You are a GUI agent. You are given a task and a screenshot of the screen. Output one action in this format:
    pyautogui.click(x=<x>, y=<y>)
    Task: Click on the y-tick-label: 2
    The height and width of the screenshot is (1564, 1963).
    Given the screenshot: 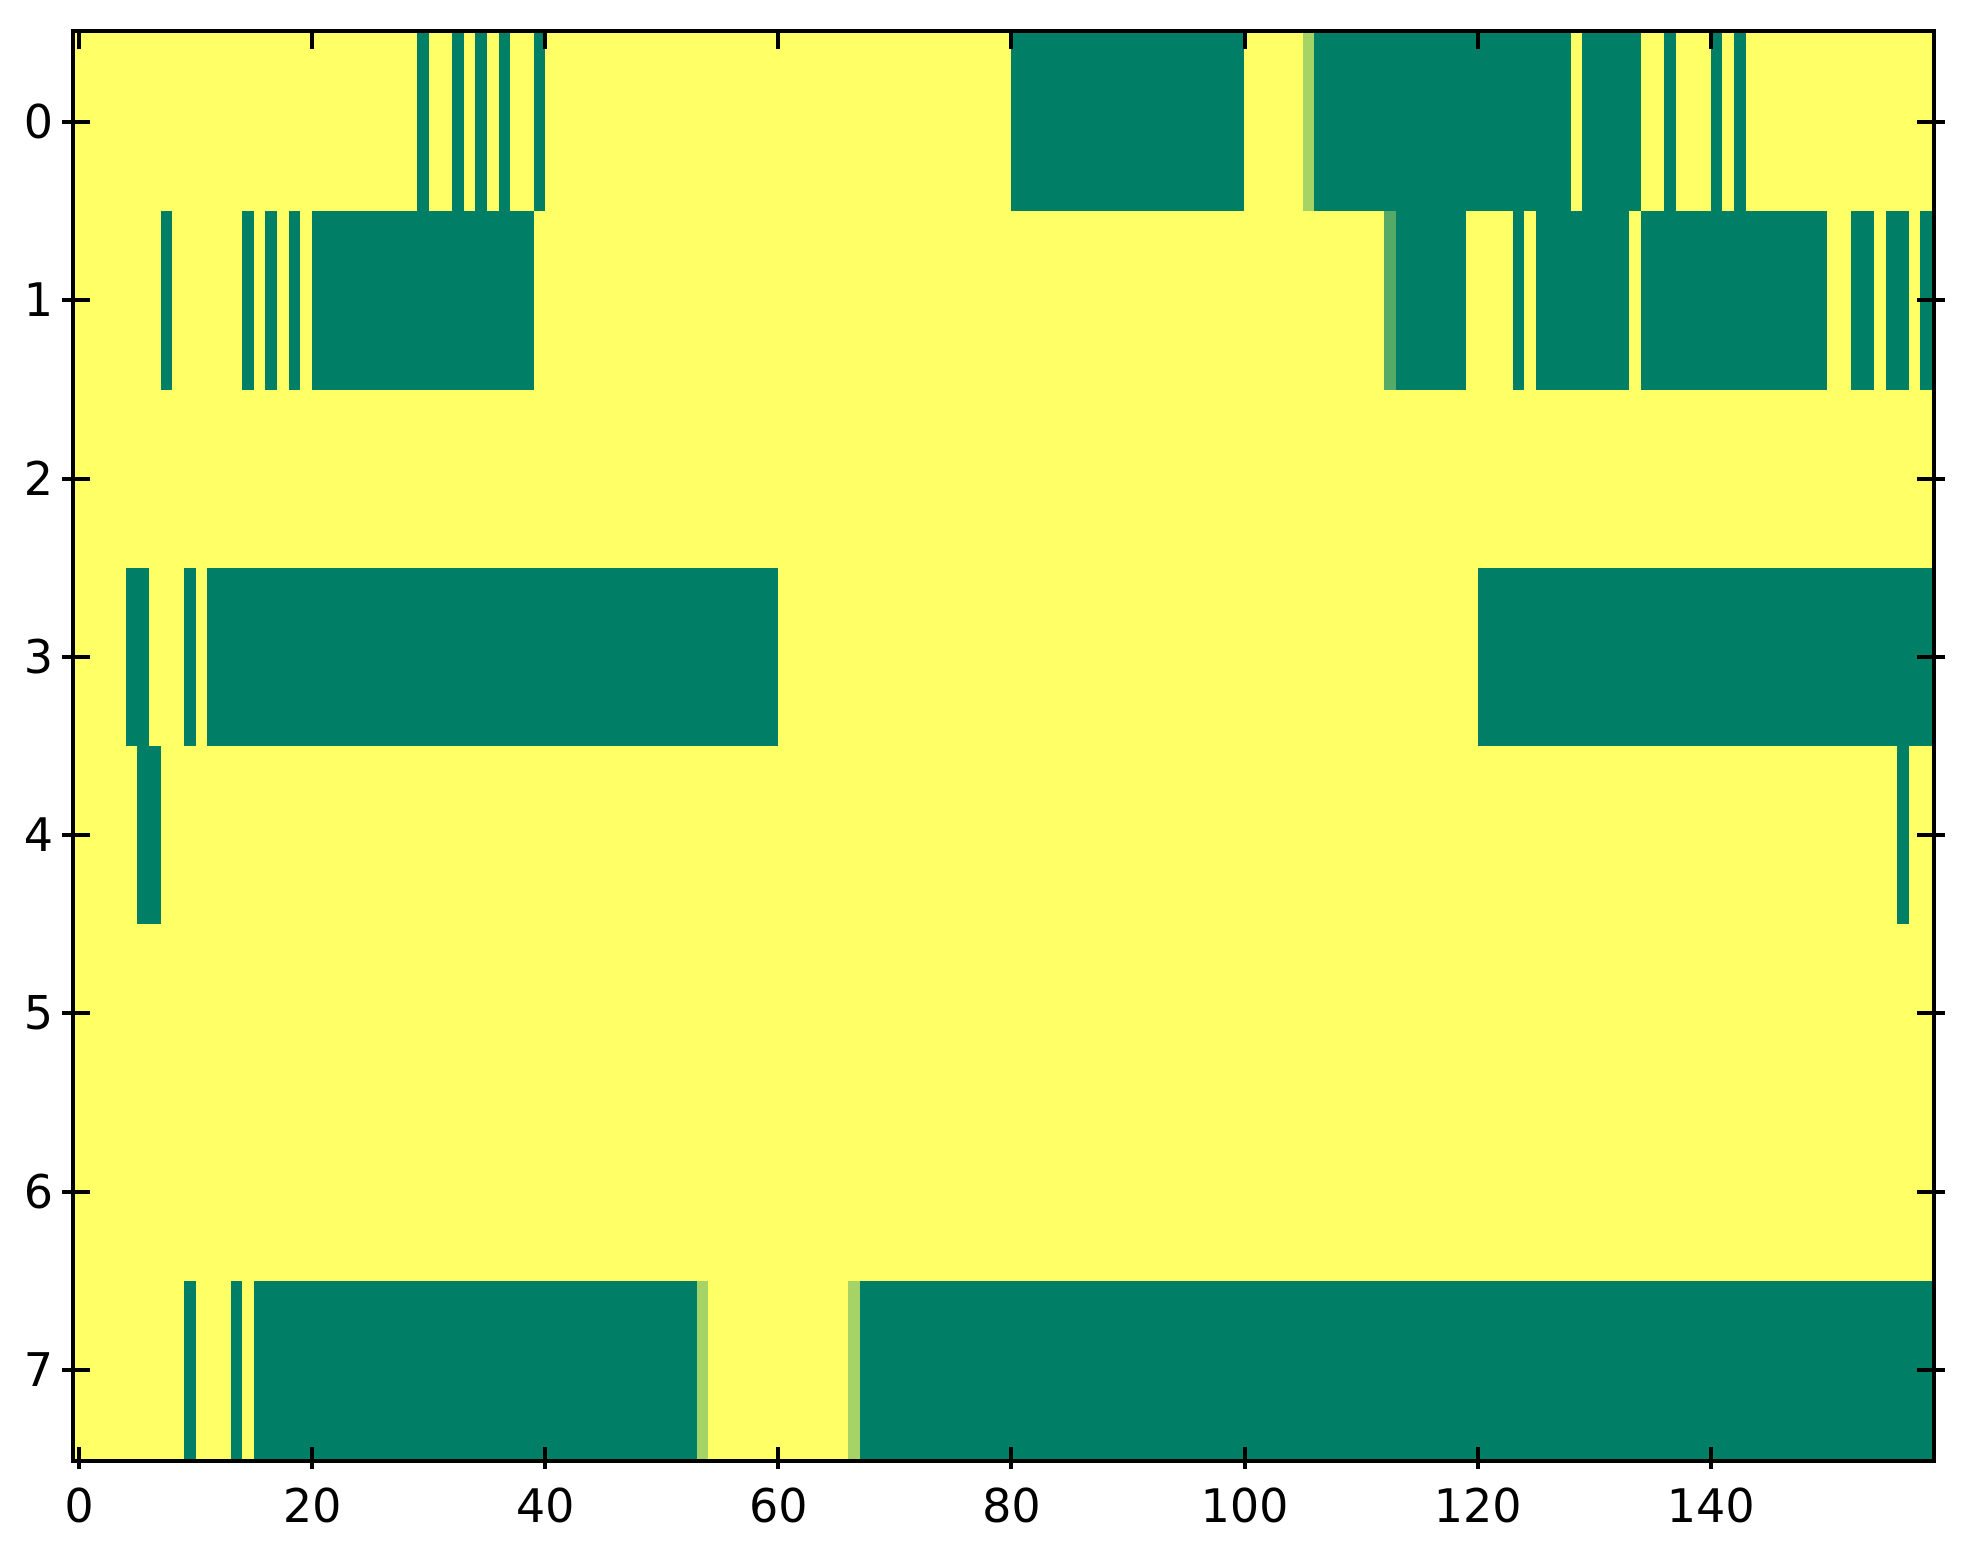 What is the action you would take?
    pyautogui.click(x=38, y=478)
    